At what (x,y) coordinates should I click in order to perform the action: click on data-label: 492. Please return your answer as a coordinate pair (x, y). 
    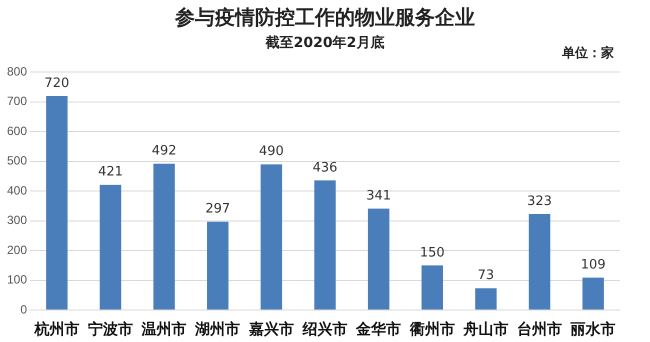
    Looking at the image, I should click on (164, 151).